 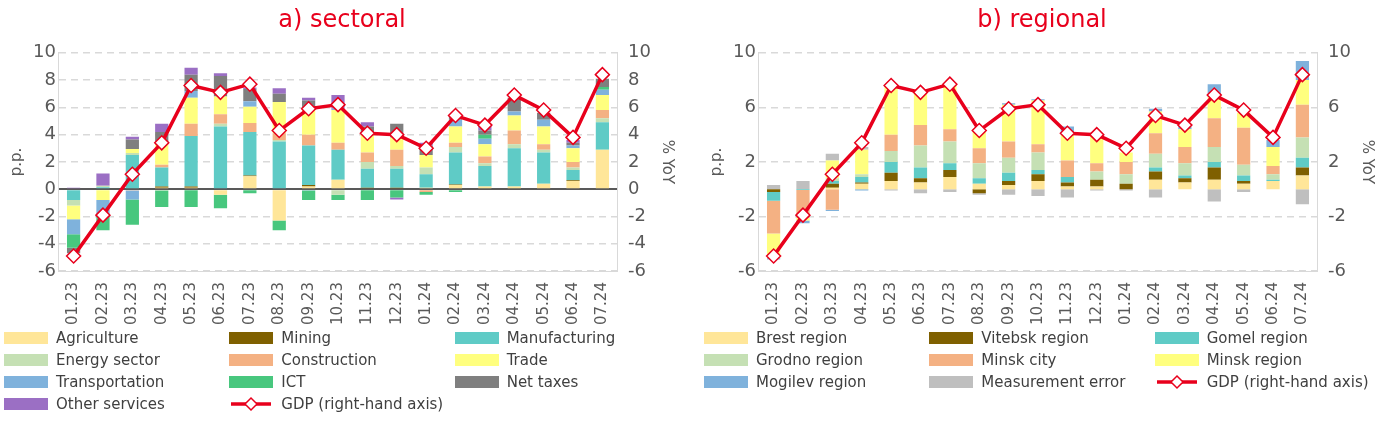 What do you see at coordinates (50, 133) in the screenshot?
I see `y-tick-label: 4` at bounding box center [50, 133].